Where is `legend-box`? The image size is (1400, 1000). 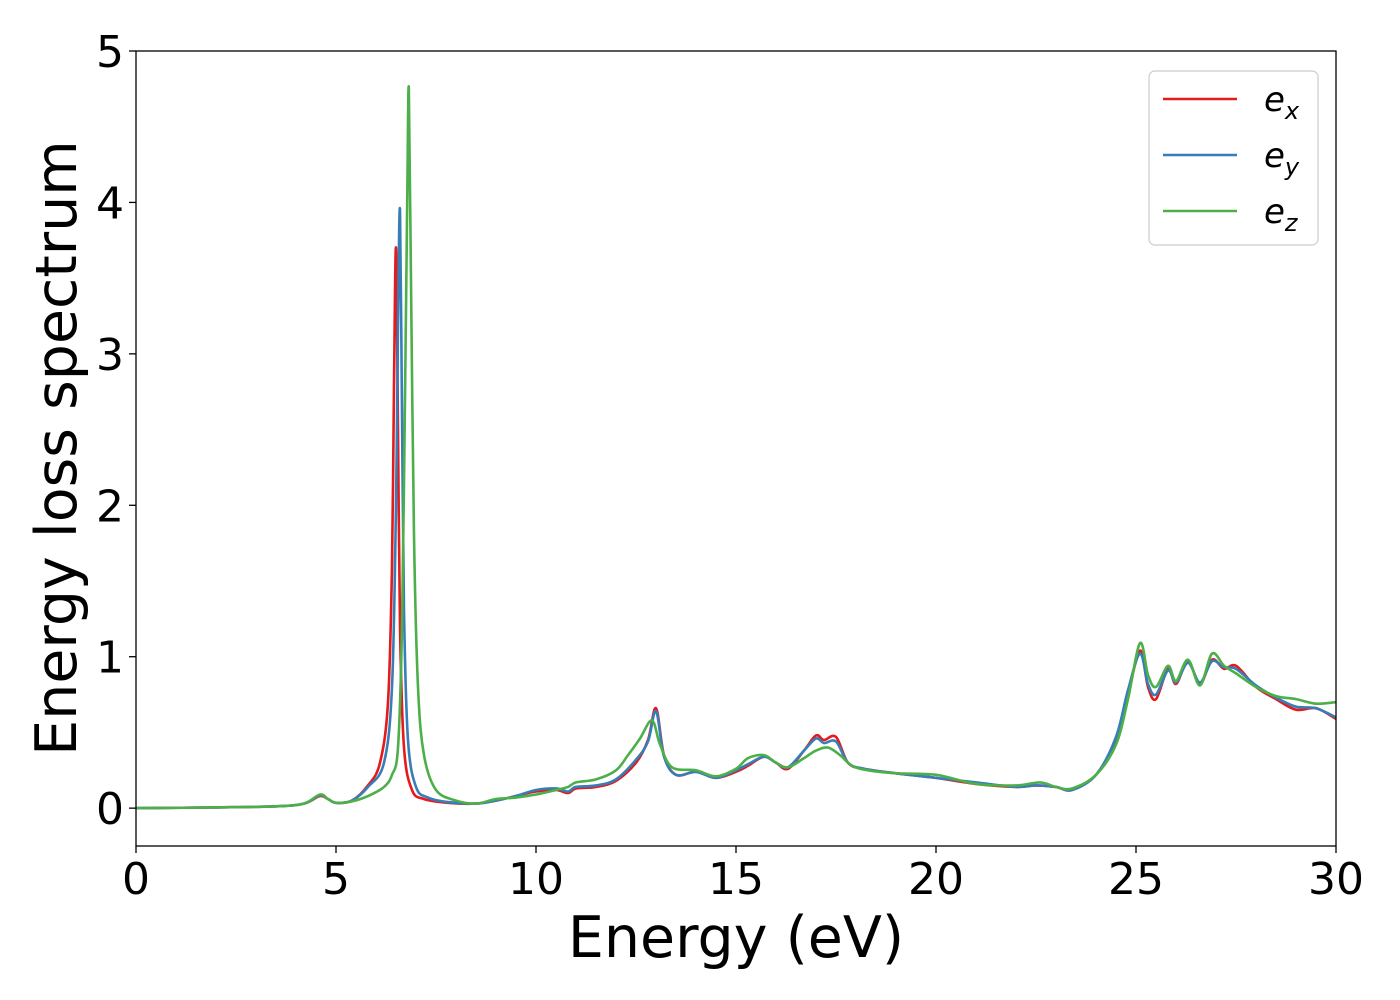 legend-box is located at coordinates (1233, 158).